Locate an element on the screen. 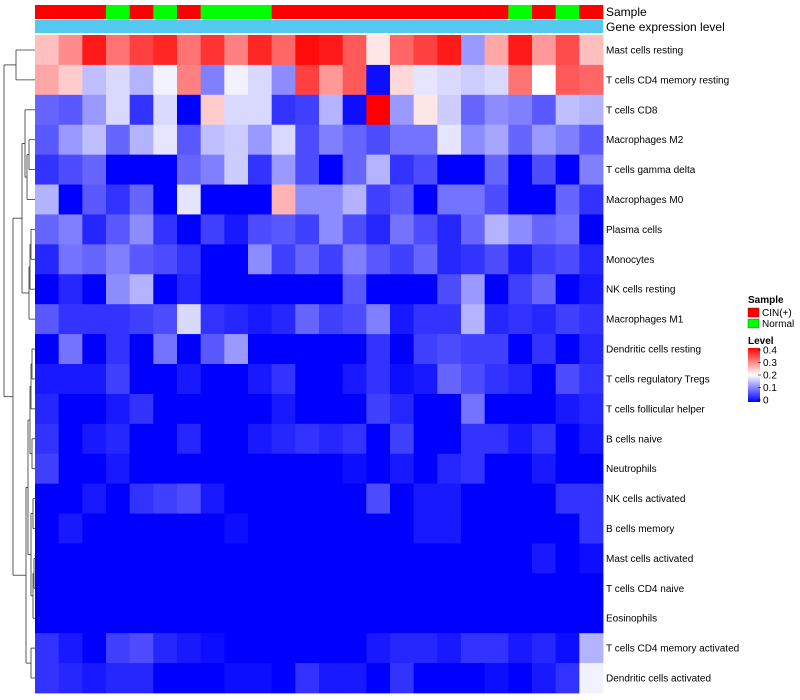 This screenshot has height=700, width=800. gene-expression-track-label: Gene expression level is located at coordinates (665, 27).